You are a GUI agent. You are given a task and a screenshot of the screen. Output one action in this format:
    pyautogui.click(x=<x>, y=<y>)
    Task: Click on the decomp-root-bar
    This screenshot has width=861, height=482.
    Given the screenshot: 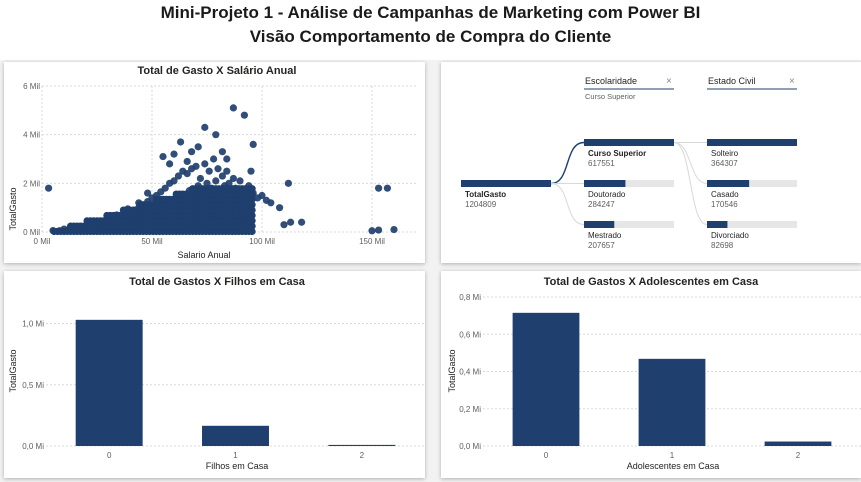 What is the action you would take?
    pyautogui.click(x=506, y=183)
    